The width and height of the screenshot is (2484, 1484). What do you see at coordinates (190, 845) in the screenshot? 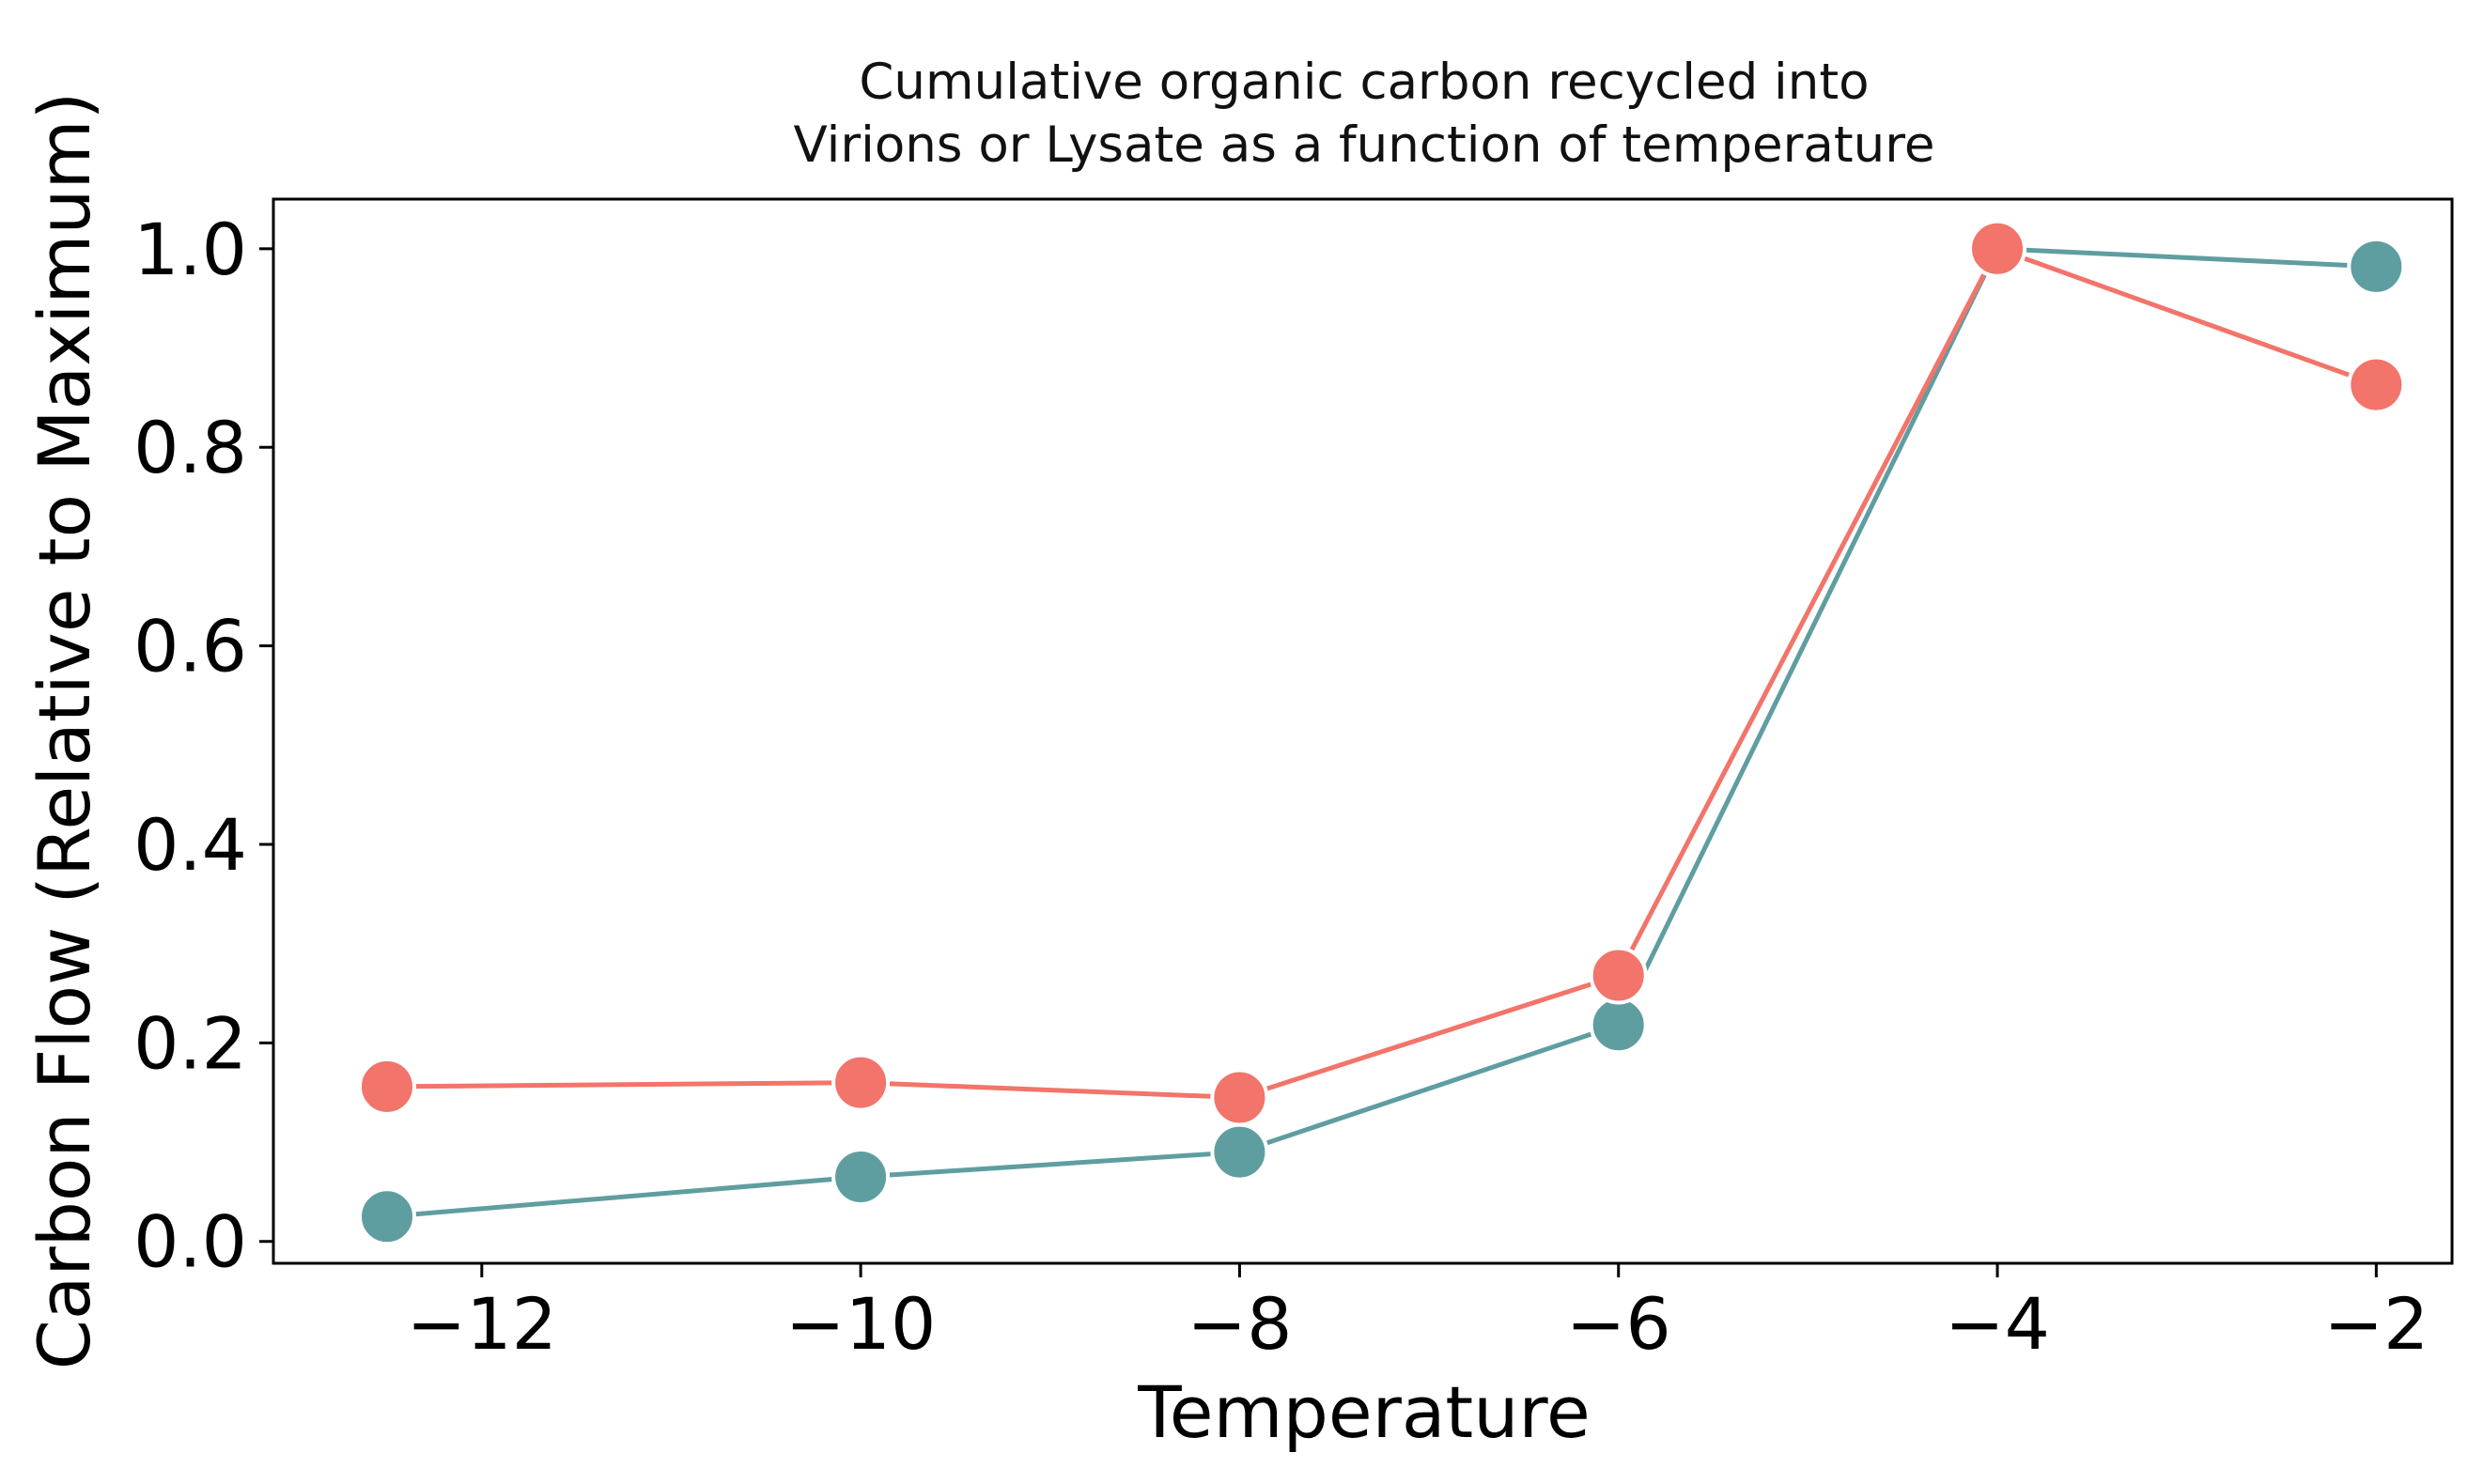
I see `y-tick-label: 0.4` at bounding box center [190, 845].